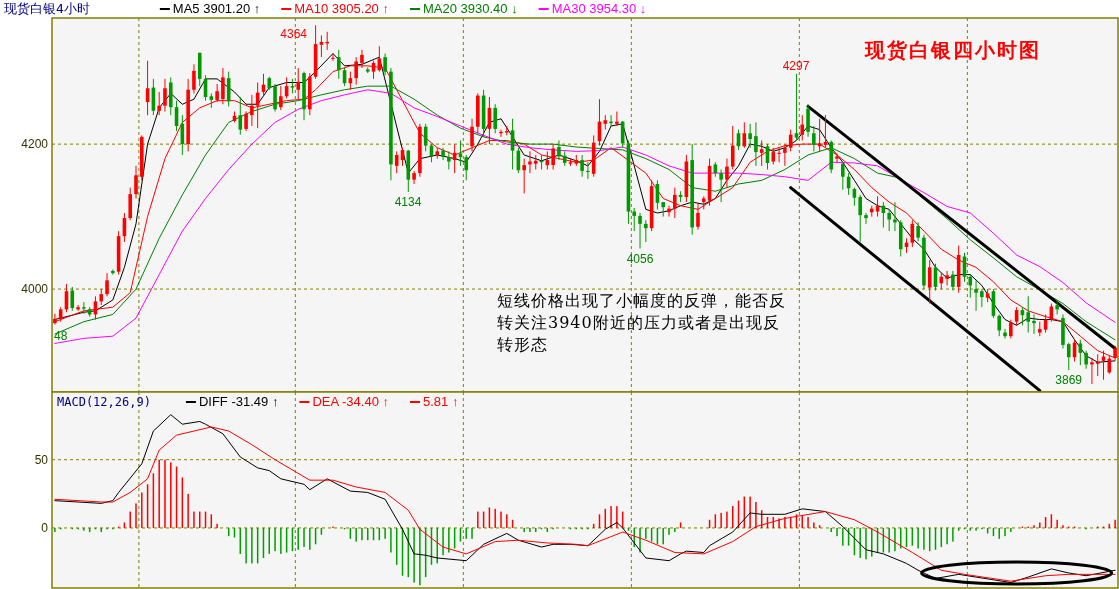 Image resolution: width=1119 pixels, height=589 pixels. What do you see at coordinates (470, 8) in the screenshot?
I see `legend-label: MA20 3930.40 ↓` at bounding box center [470, 8].